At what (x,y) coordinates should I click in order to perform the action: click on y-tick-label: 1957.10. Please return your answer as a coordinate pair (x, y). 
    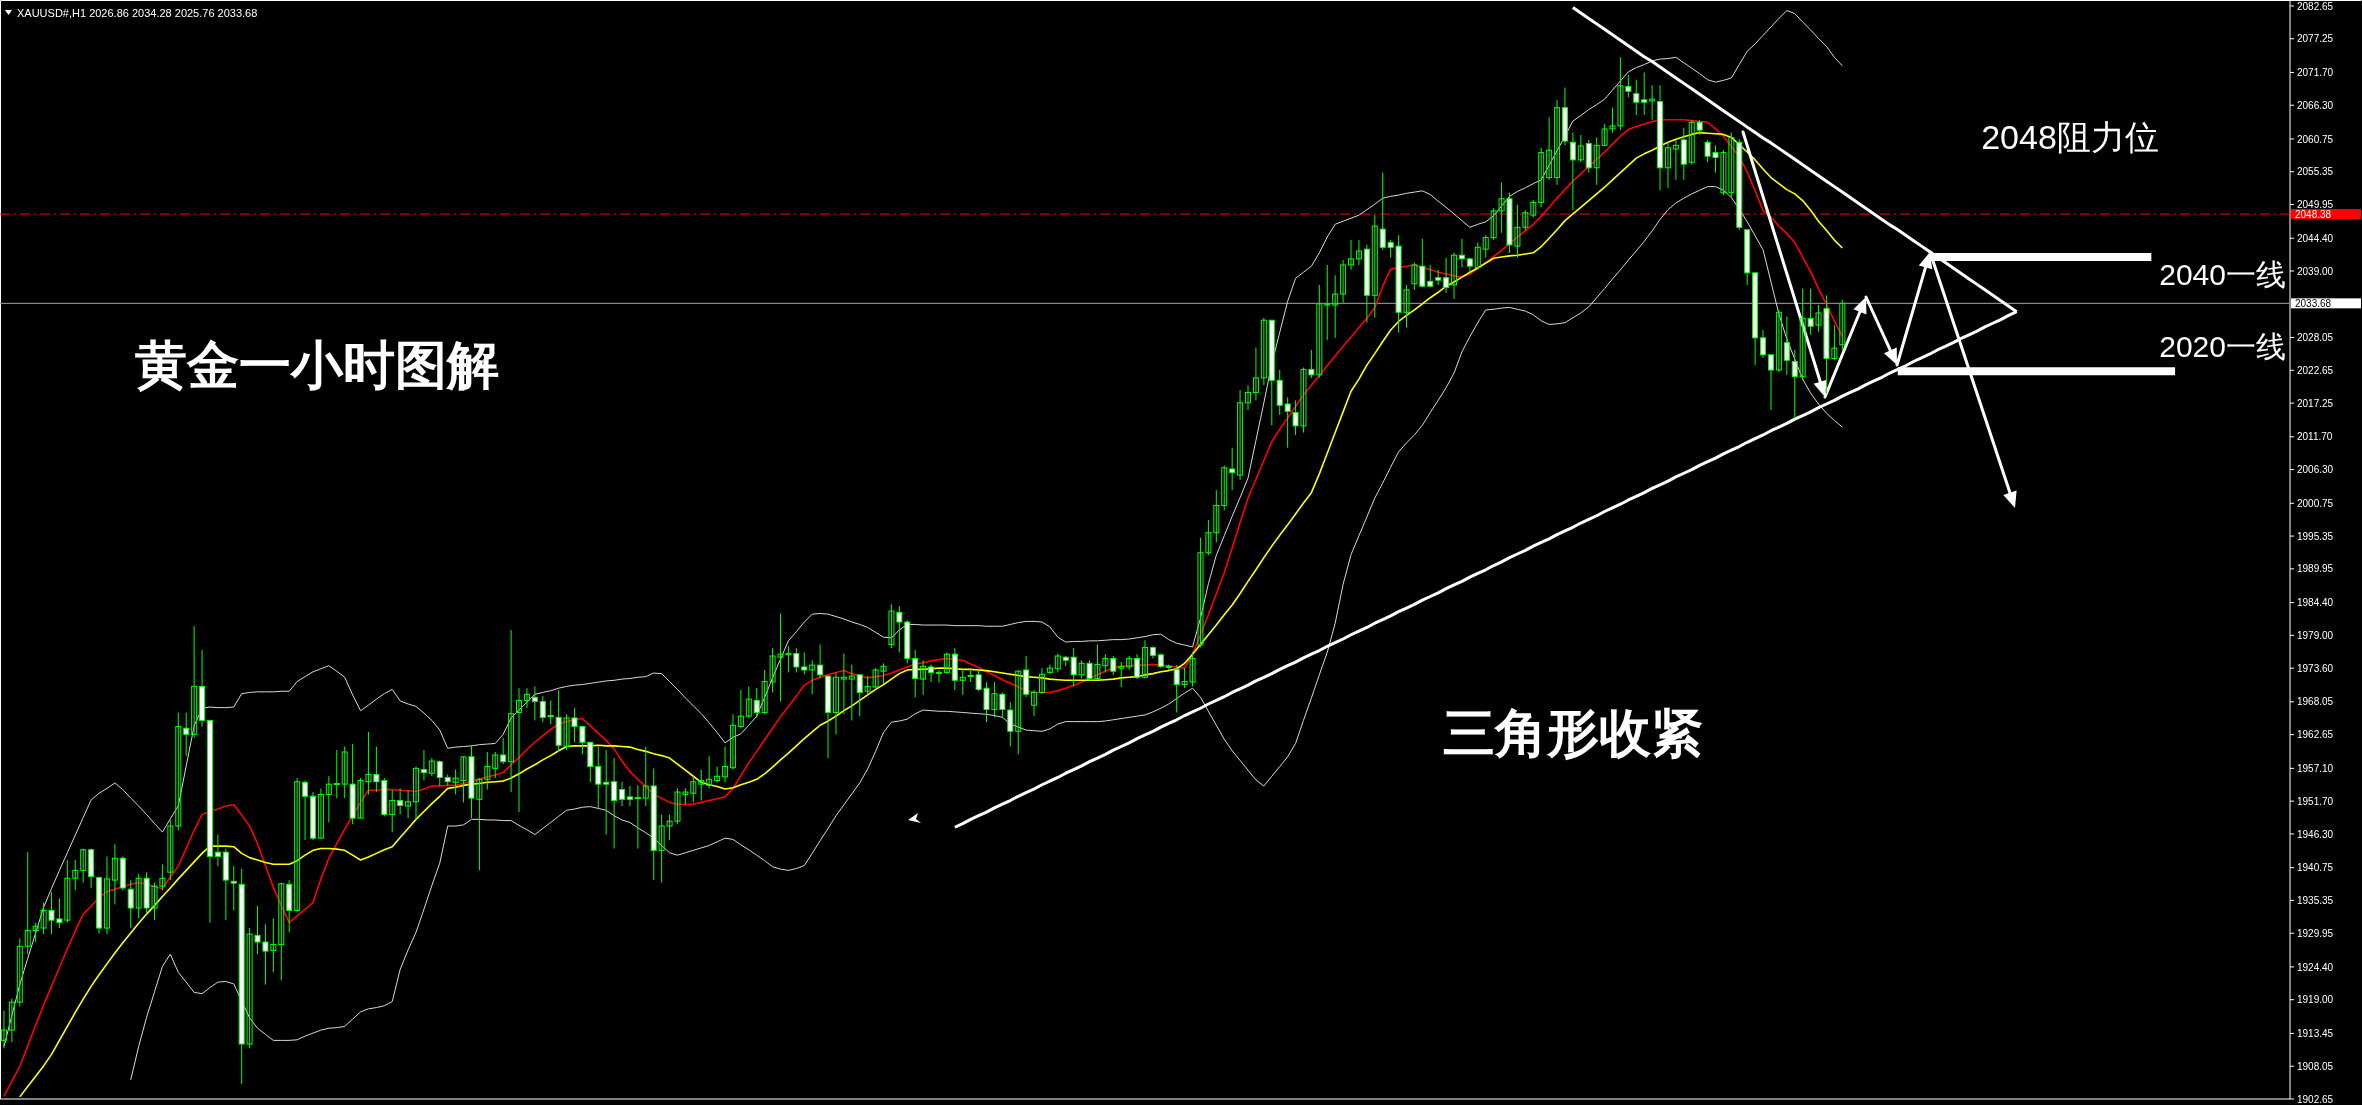
    Looking at the image, I should click on (2315, 768).